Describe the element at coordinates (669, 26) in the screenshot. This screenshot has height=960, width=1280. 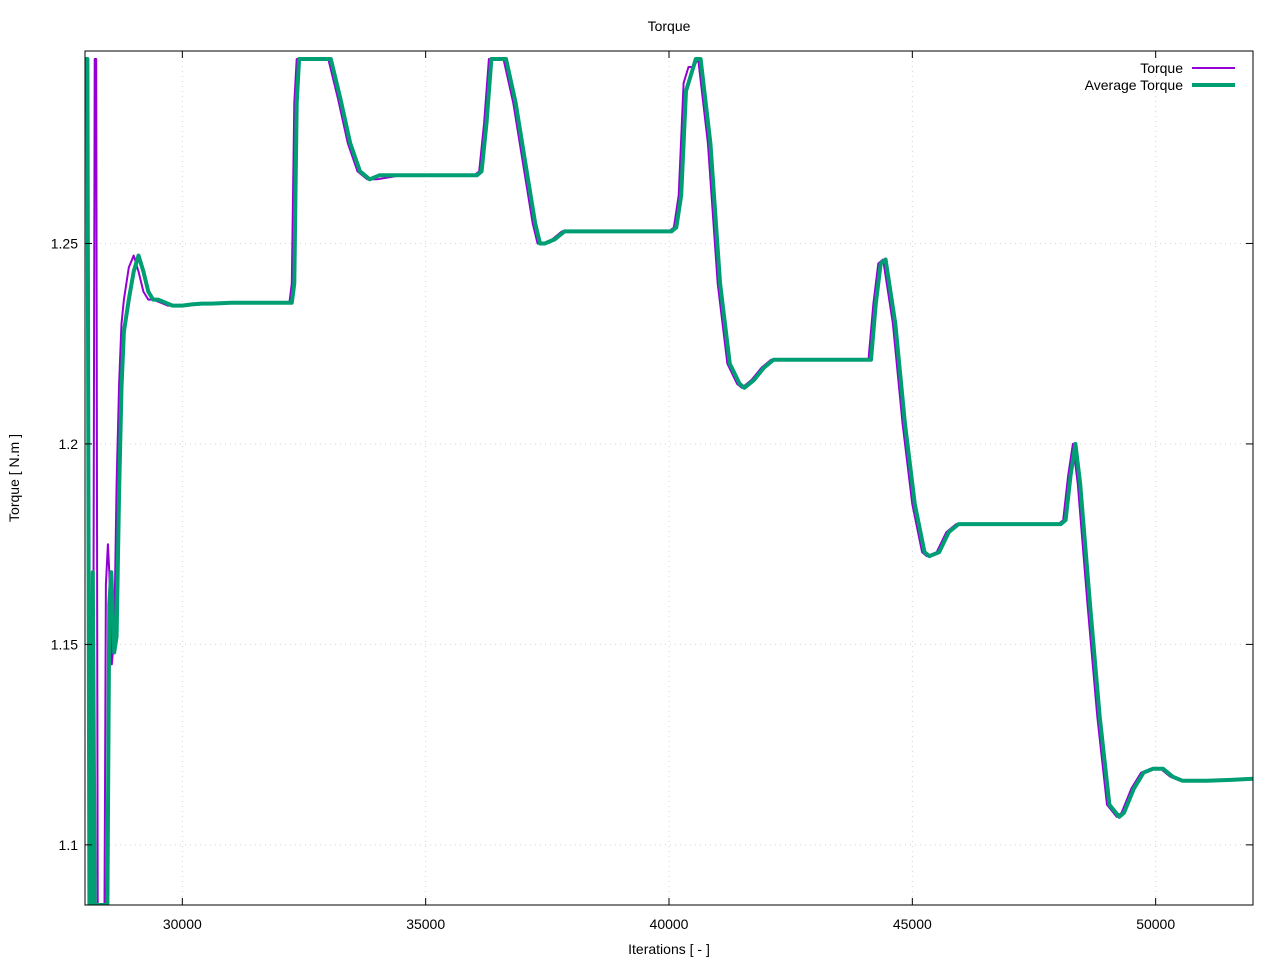
I see `chart-title: Torque` at that location.